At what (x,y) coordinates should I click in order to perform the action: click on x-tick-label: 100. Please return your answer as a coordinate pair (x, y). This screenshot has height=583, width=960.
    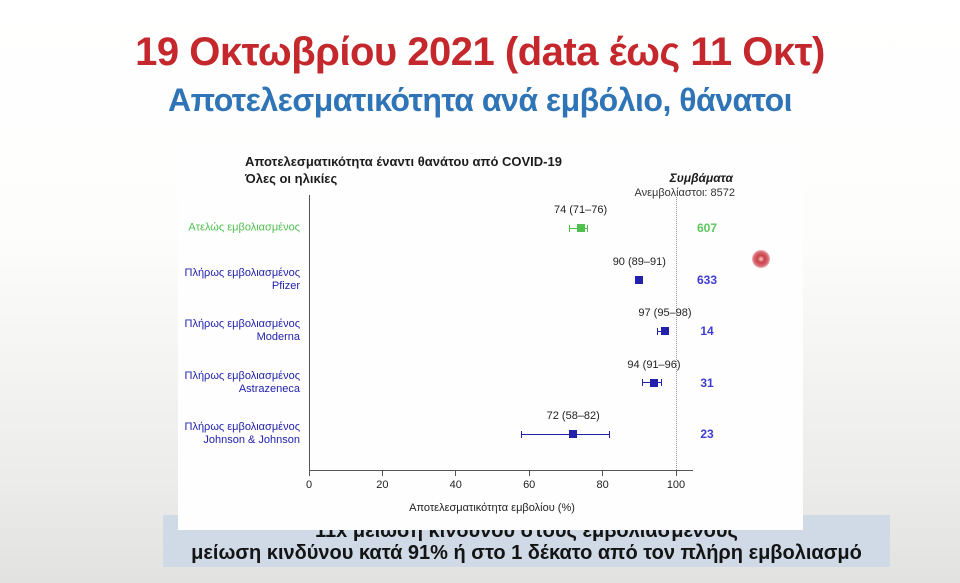
    Looking at the image, I should click on (676, 485).